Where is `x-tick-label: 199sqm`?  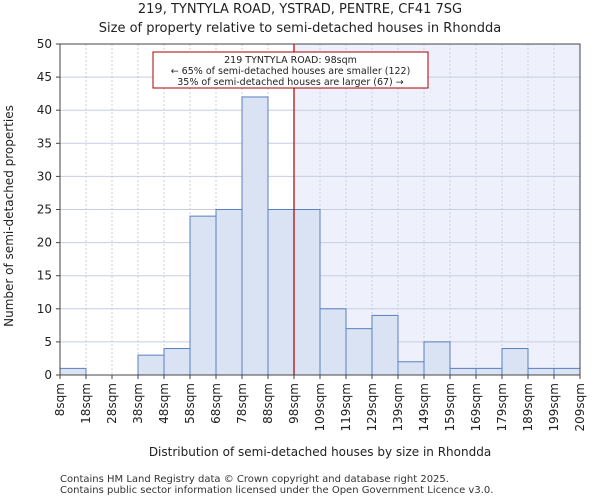
x-tick-label: 199sqm is located at coordinates (554, 407).